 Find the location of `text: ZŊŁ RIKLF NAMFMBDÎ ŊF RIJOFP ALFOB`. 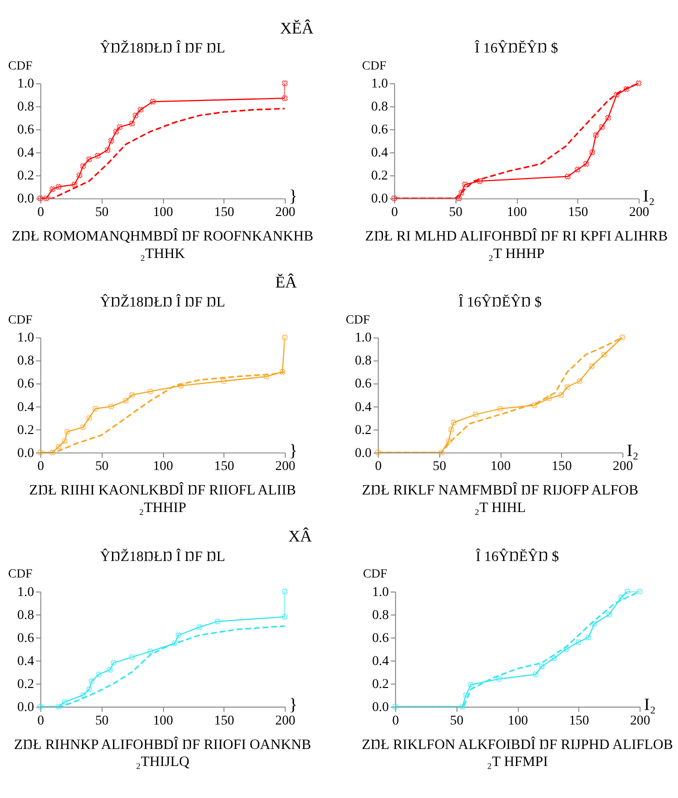

text: ZŊŁ RIKLF NAMFMBDÎ ŊF RIJOFP ALFOB is located at coordinates (500, 490).